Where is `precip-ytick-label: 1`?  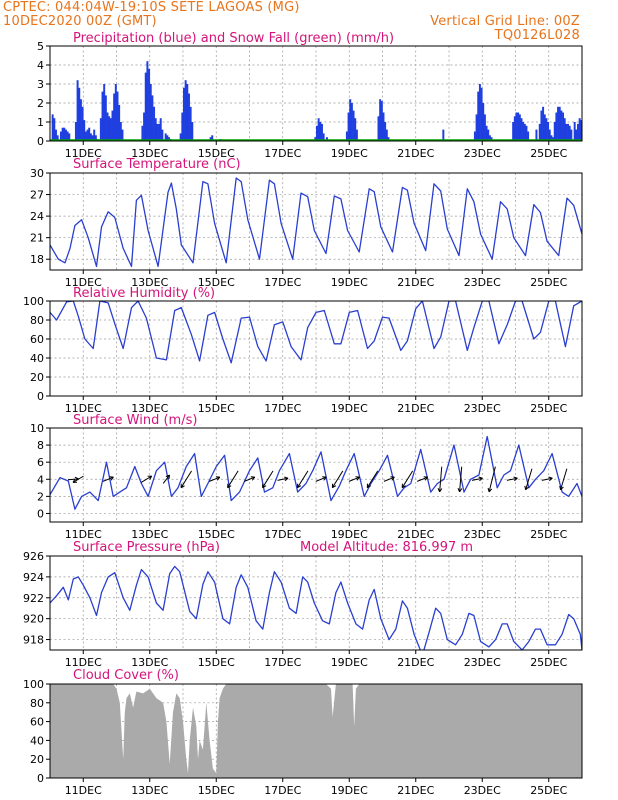
precip-ytick-label: 1 is located at coordinates (40, 122).